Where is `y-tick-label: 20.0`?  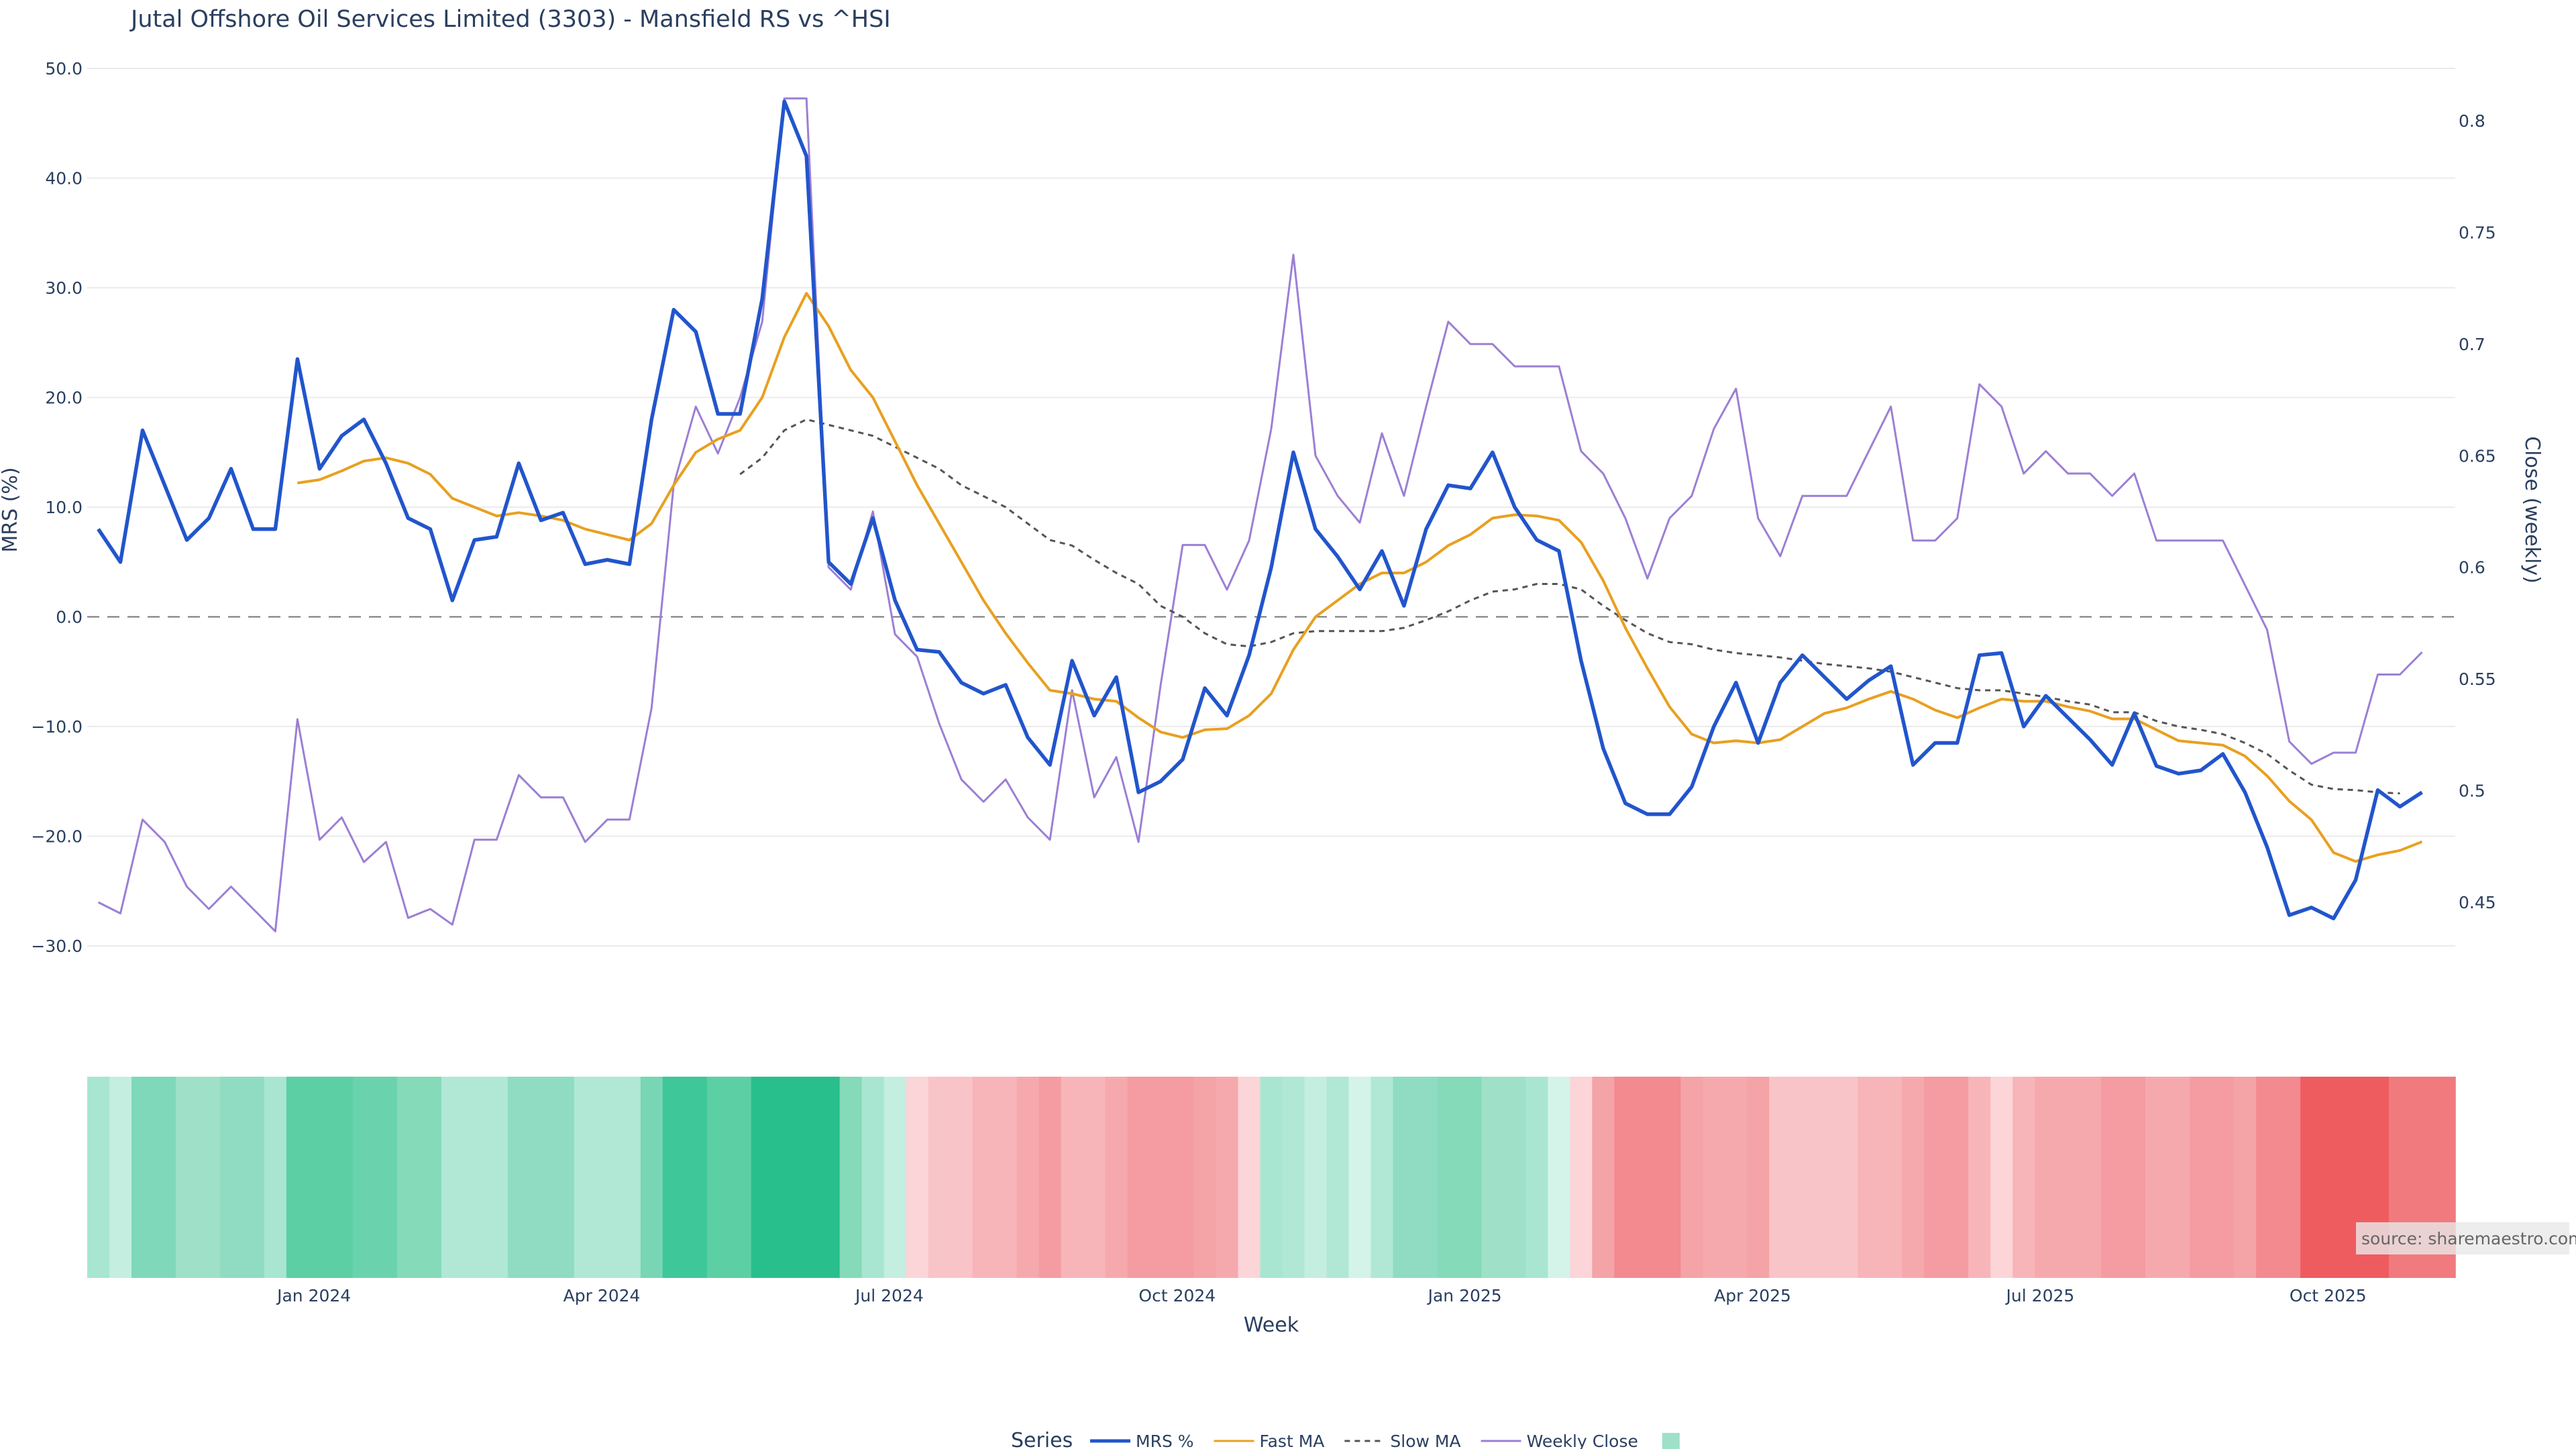 y-tick-label: 20.0 is located at coordinates (64, 398).